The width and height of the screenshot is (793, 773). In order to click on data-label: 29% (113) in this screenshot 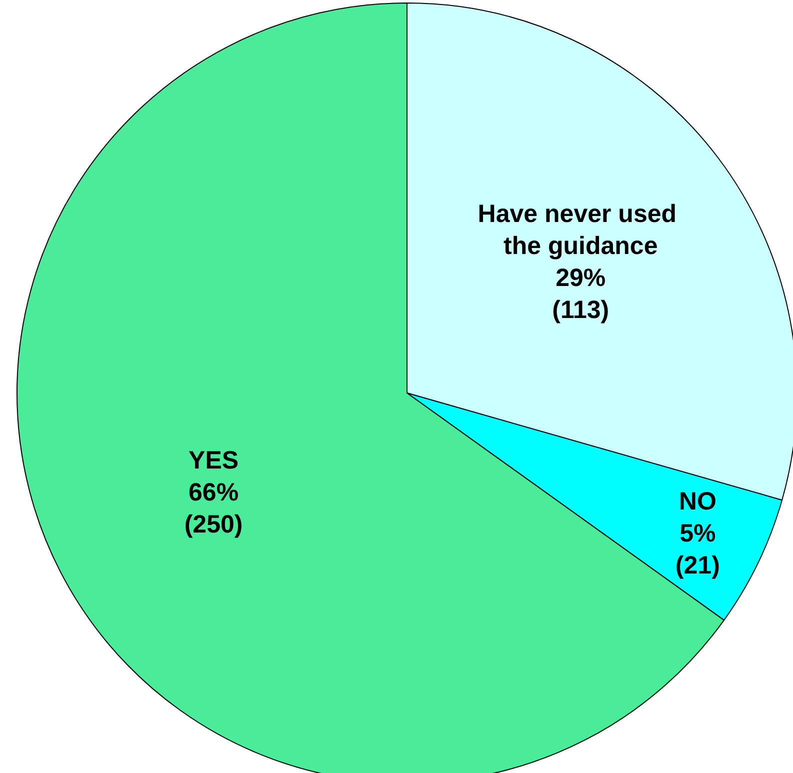, I will do `click(581, 294)`.